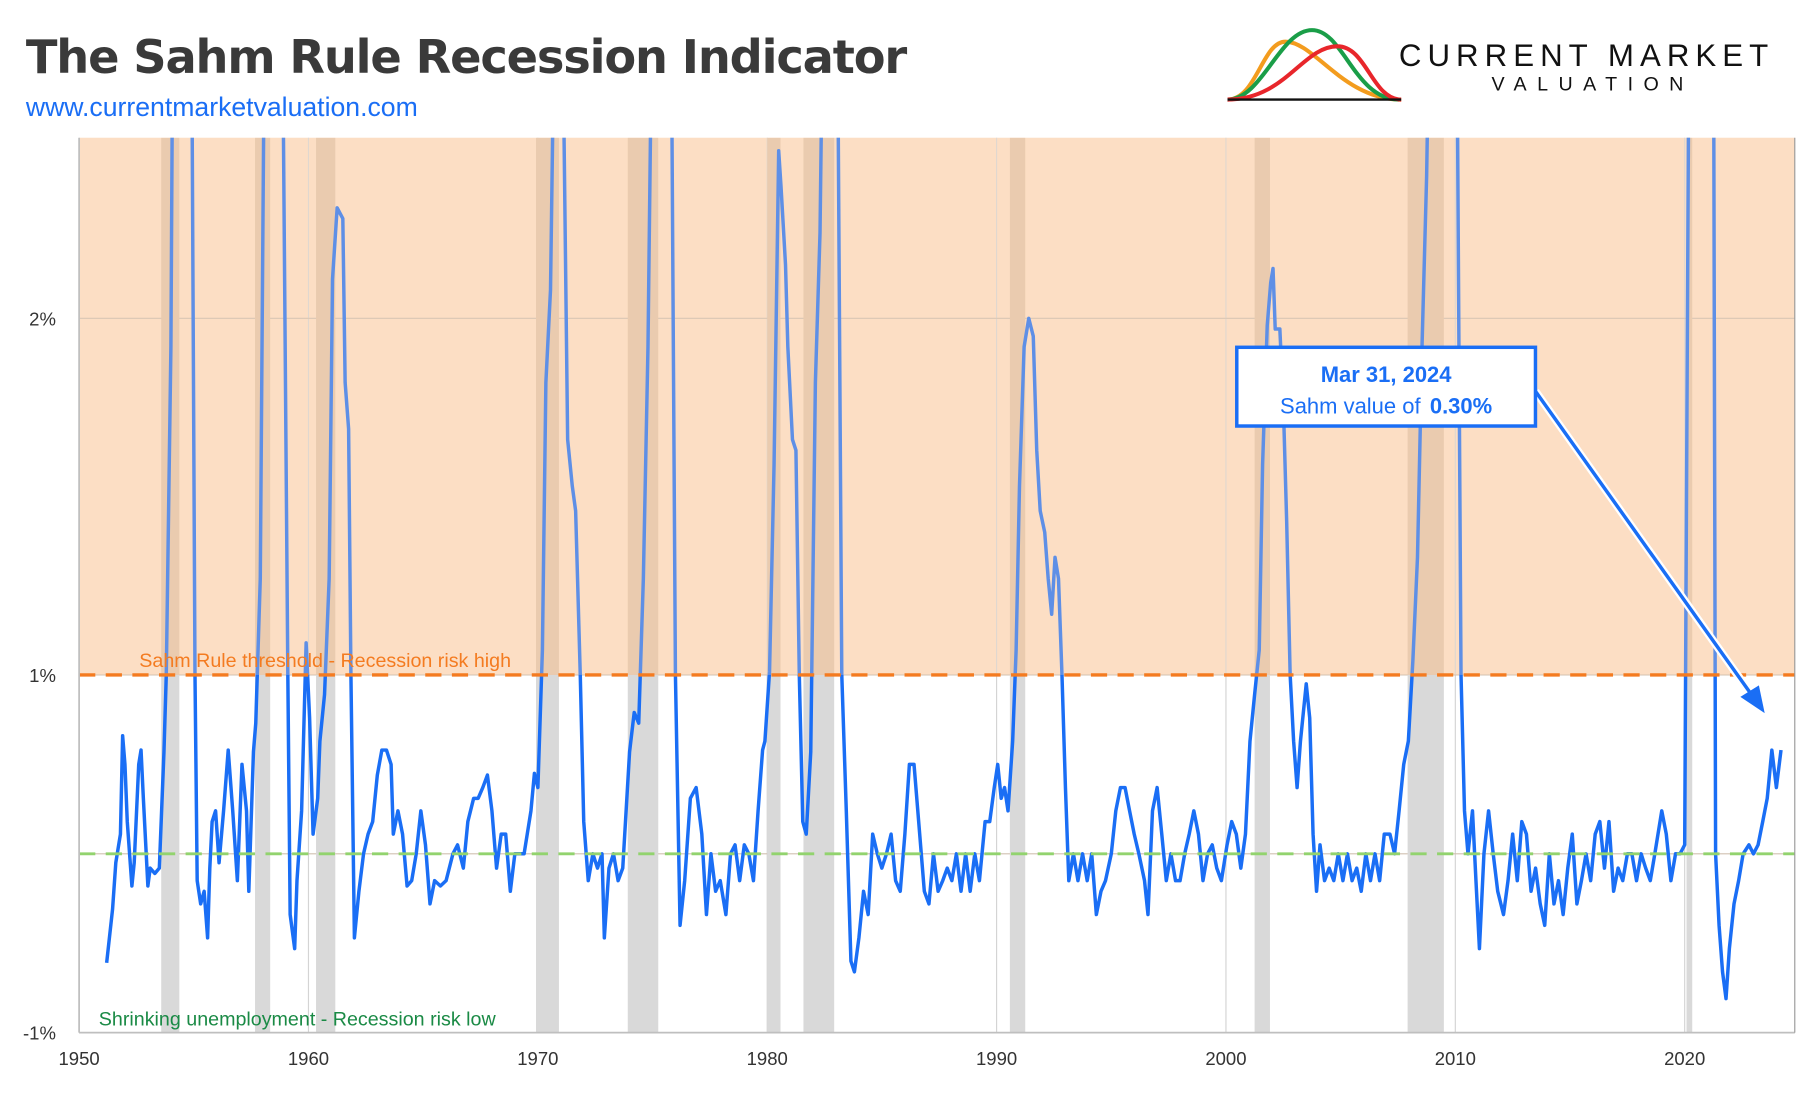 The width and height of the screenshot is (1816, 1116). What do you see at coordinates (767, 1058) in the screenshot?
I see `x-tick-label: 1980` at bounding box center [767, 1058].